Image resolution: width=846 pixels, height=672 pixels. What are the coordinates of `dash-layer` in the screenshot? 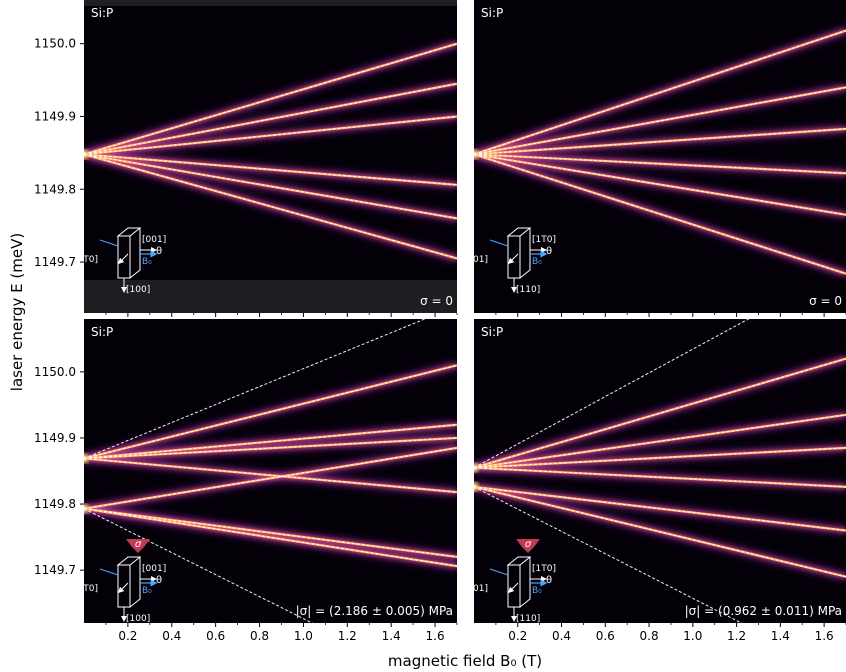 It's located at (270, 151).